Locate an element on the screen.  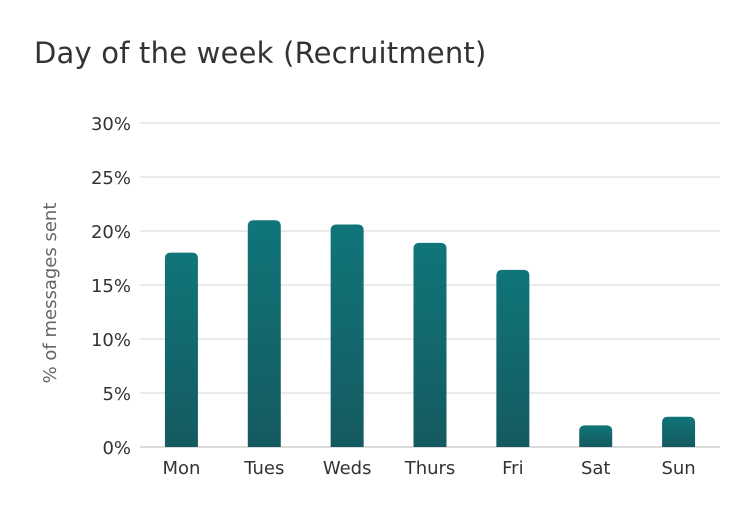
y-tick-label: 25% is located at coordinates (111, 178).